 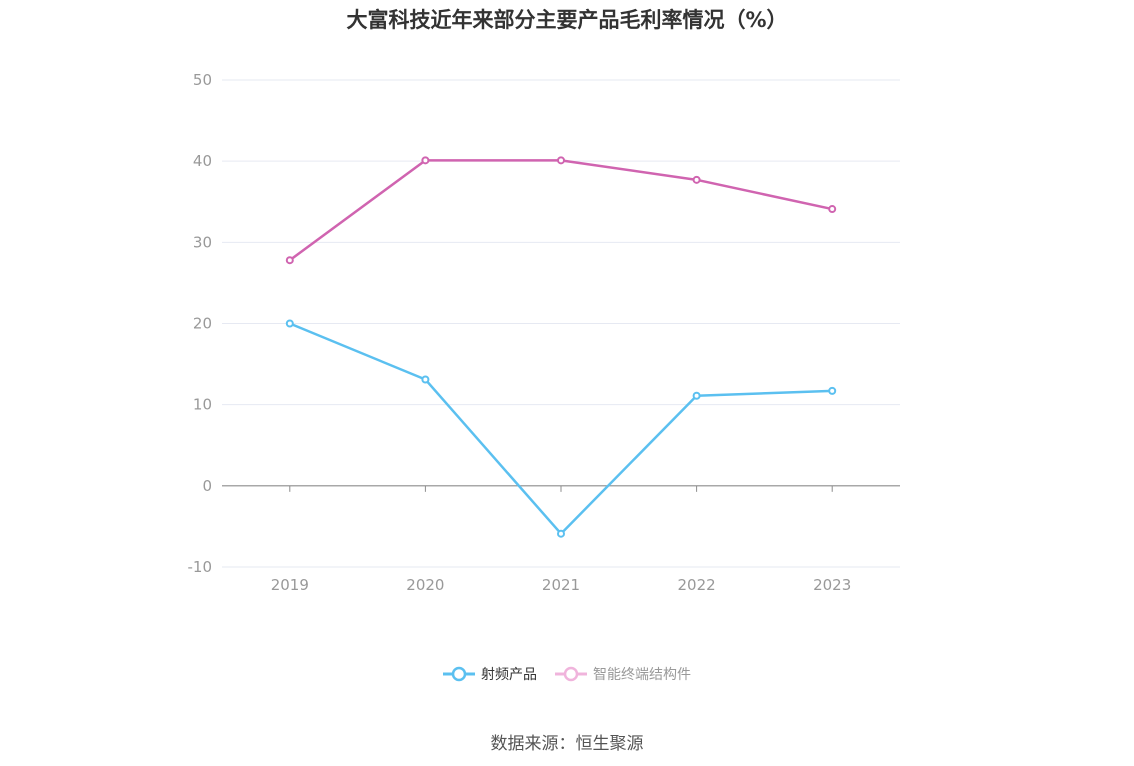 What do you see at coordinates (642, 675) in the screenshot?
I see `legend-label: 智能终端结构件` at bounding box center [642, 675].